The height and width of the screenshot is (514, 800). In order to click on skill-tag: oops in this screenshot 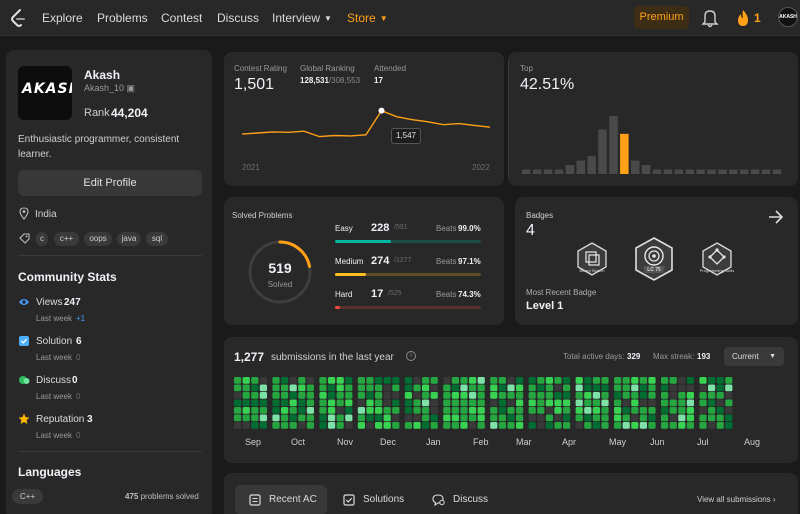, I will do `click(98, 239)`.